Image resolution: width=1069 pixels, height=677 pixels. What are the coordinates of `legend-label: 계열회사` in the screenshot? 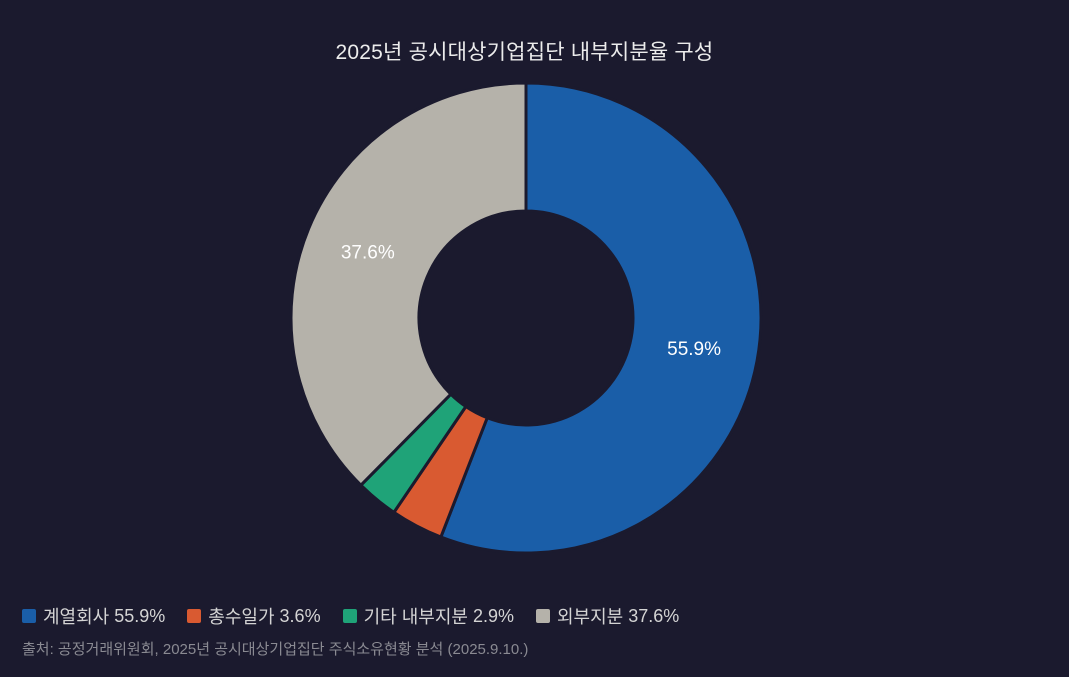 It's located at (76, 617).